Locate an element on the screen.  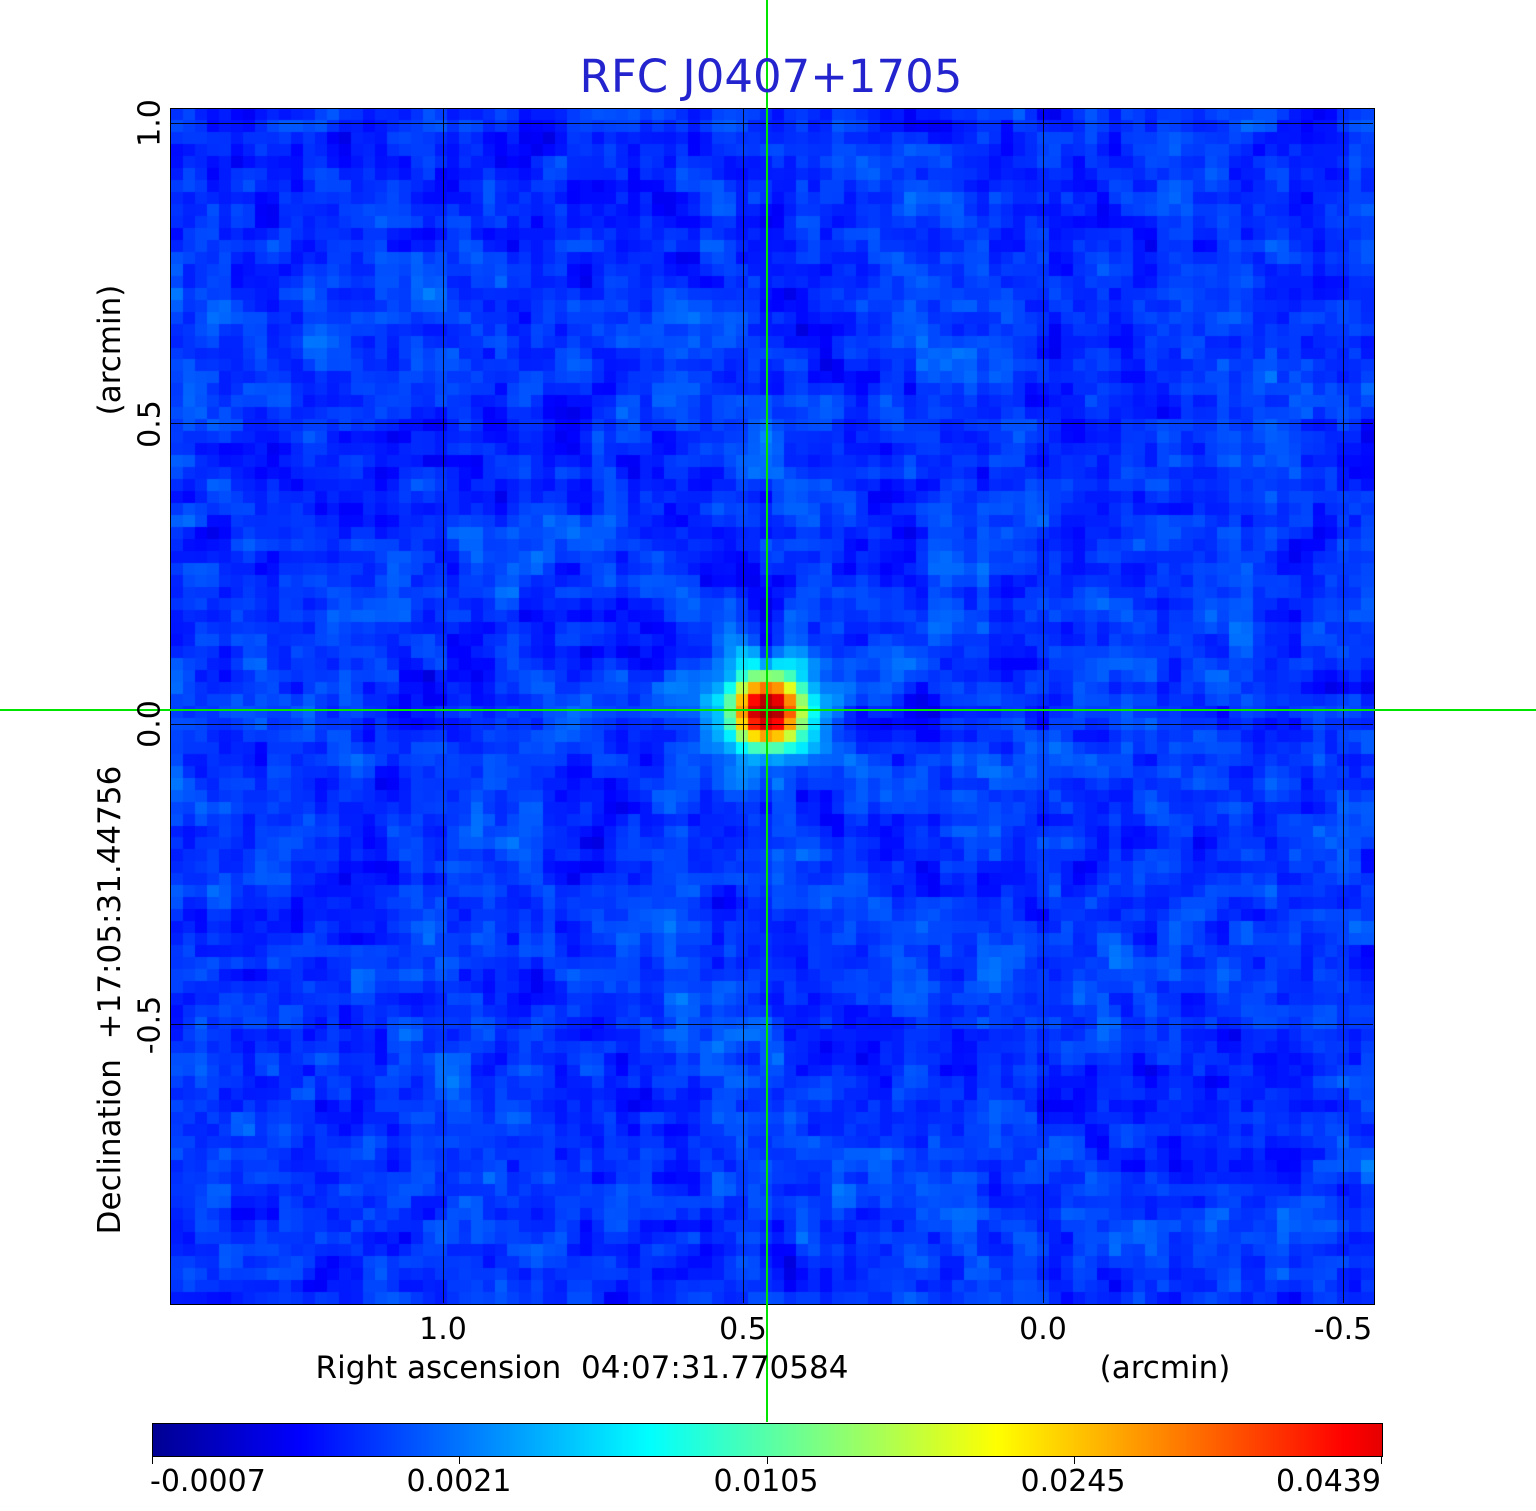
y-tick-label: -0.5 is located at coordinates (150, 1024).